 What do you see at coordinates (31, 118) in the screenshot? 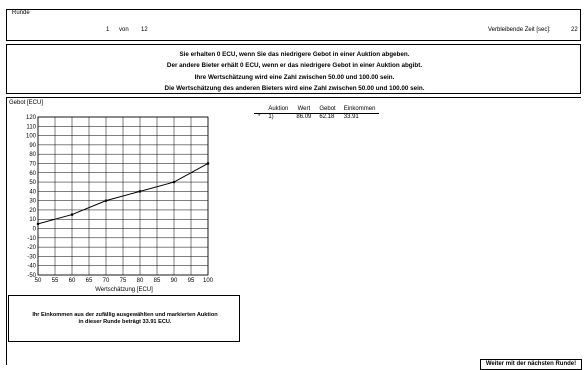
I see `y-tick-label: 120` at bounding box center [31, 118].